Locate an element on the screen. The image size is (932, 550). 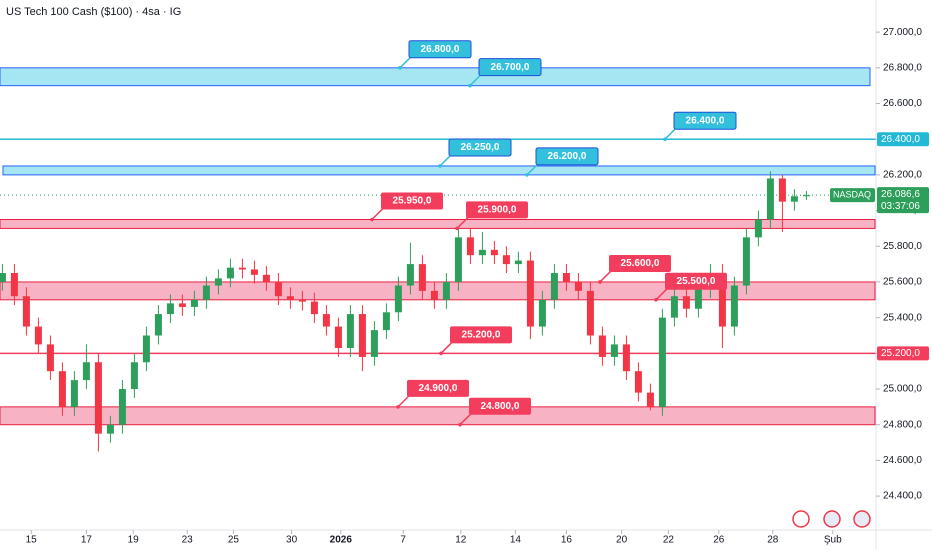
callout-label: 25.950,0 is located at coordinates (412, 201).